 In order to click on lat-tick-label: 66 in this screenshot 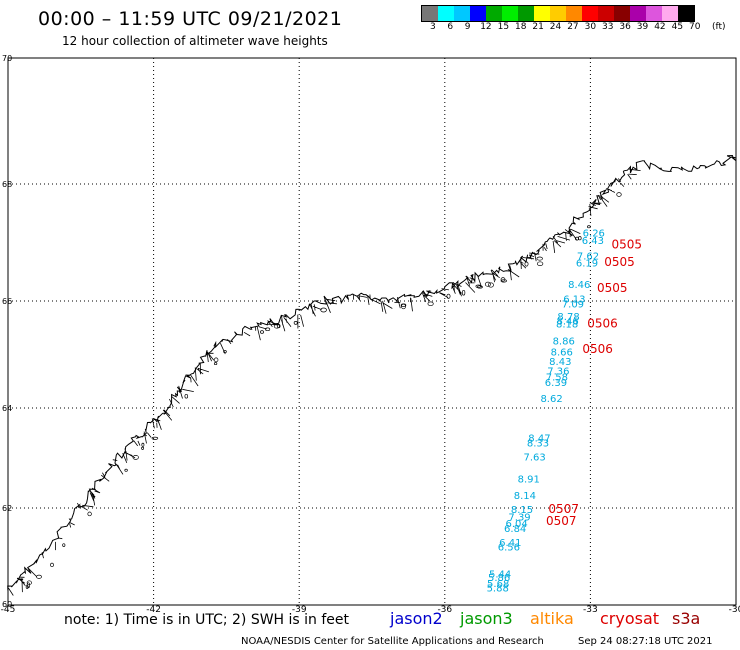, I will do `click(7, 301)`.